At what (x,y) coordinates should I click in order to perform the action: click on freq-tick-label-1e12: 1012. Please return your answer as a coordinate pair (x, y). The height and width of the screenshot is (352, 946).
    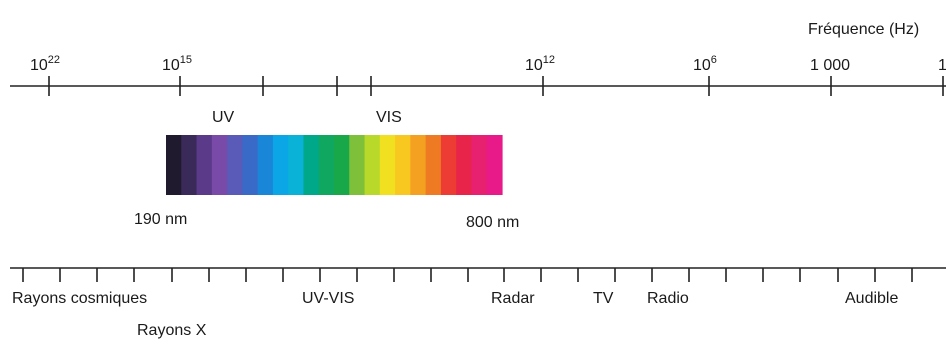
    Looking at the image, I should click on (540, 64).